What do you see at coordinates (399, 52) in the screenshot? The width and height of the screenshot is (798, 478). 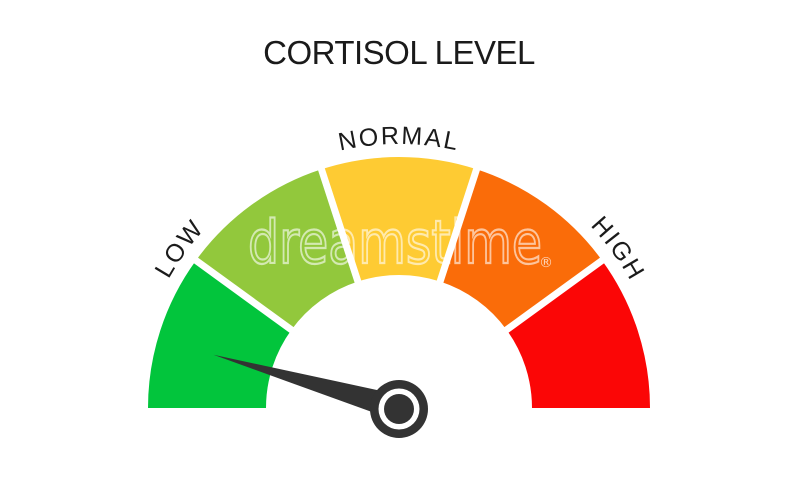 I see `page-title: CORTISOL LEVEL` at bounding box center [399, 52].